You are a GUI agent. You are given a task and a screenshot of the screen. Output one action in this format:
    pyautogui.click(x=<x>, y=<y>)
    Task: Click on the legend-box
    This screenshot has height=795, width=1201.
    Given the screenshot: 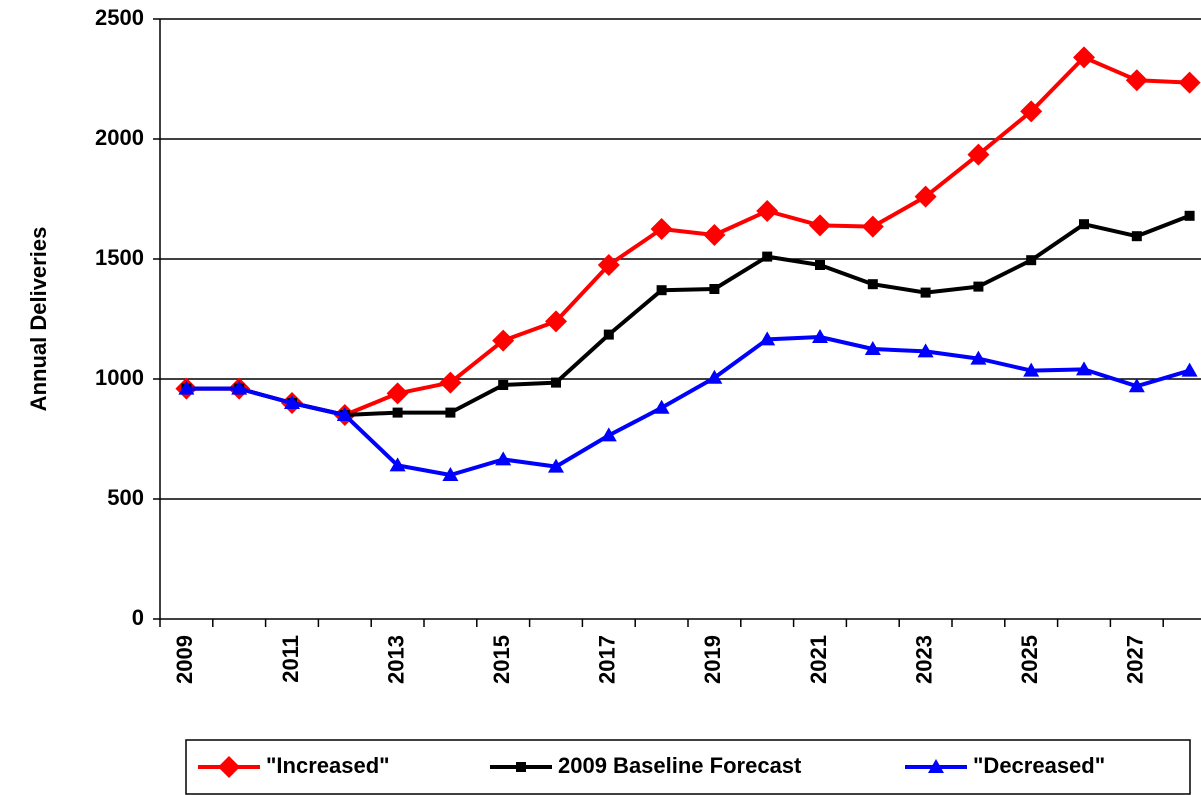 What is the action you would take?
    pyautogui.click(x=688, y=767)
    